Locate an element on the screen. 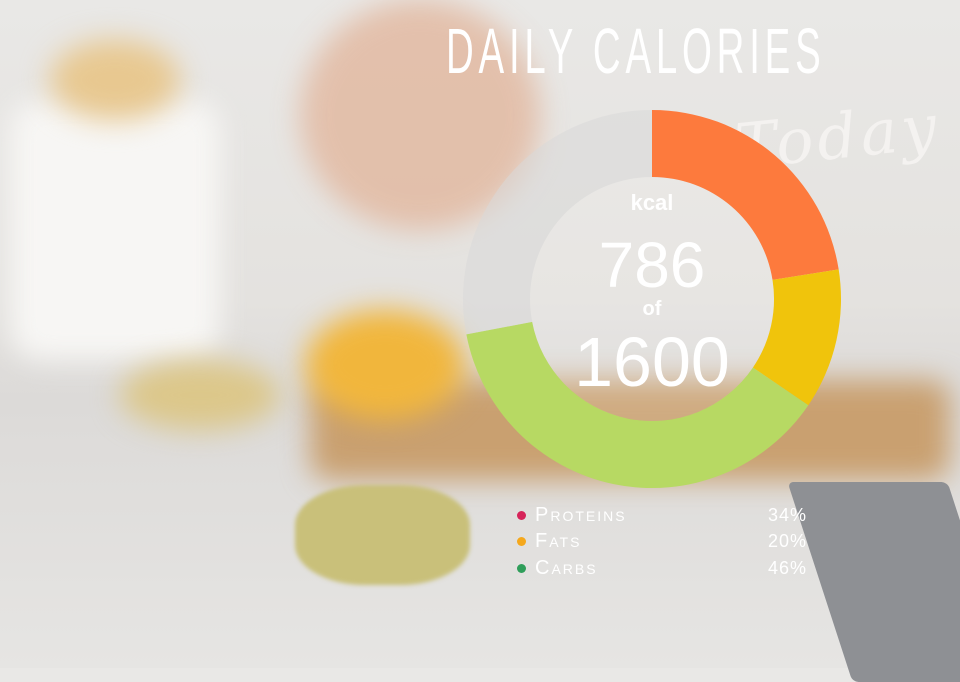 The height and width of the screenshot is (682, 960). banana-shape is located at coordinates (200, 395).